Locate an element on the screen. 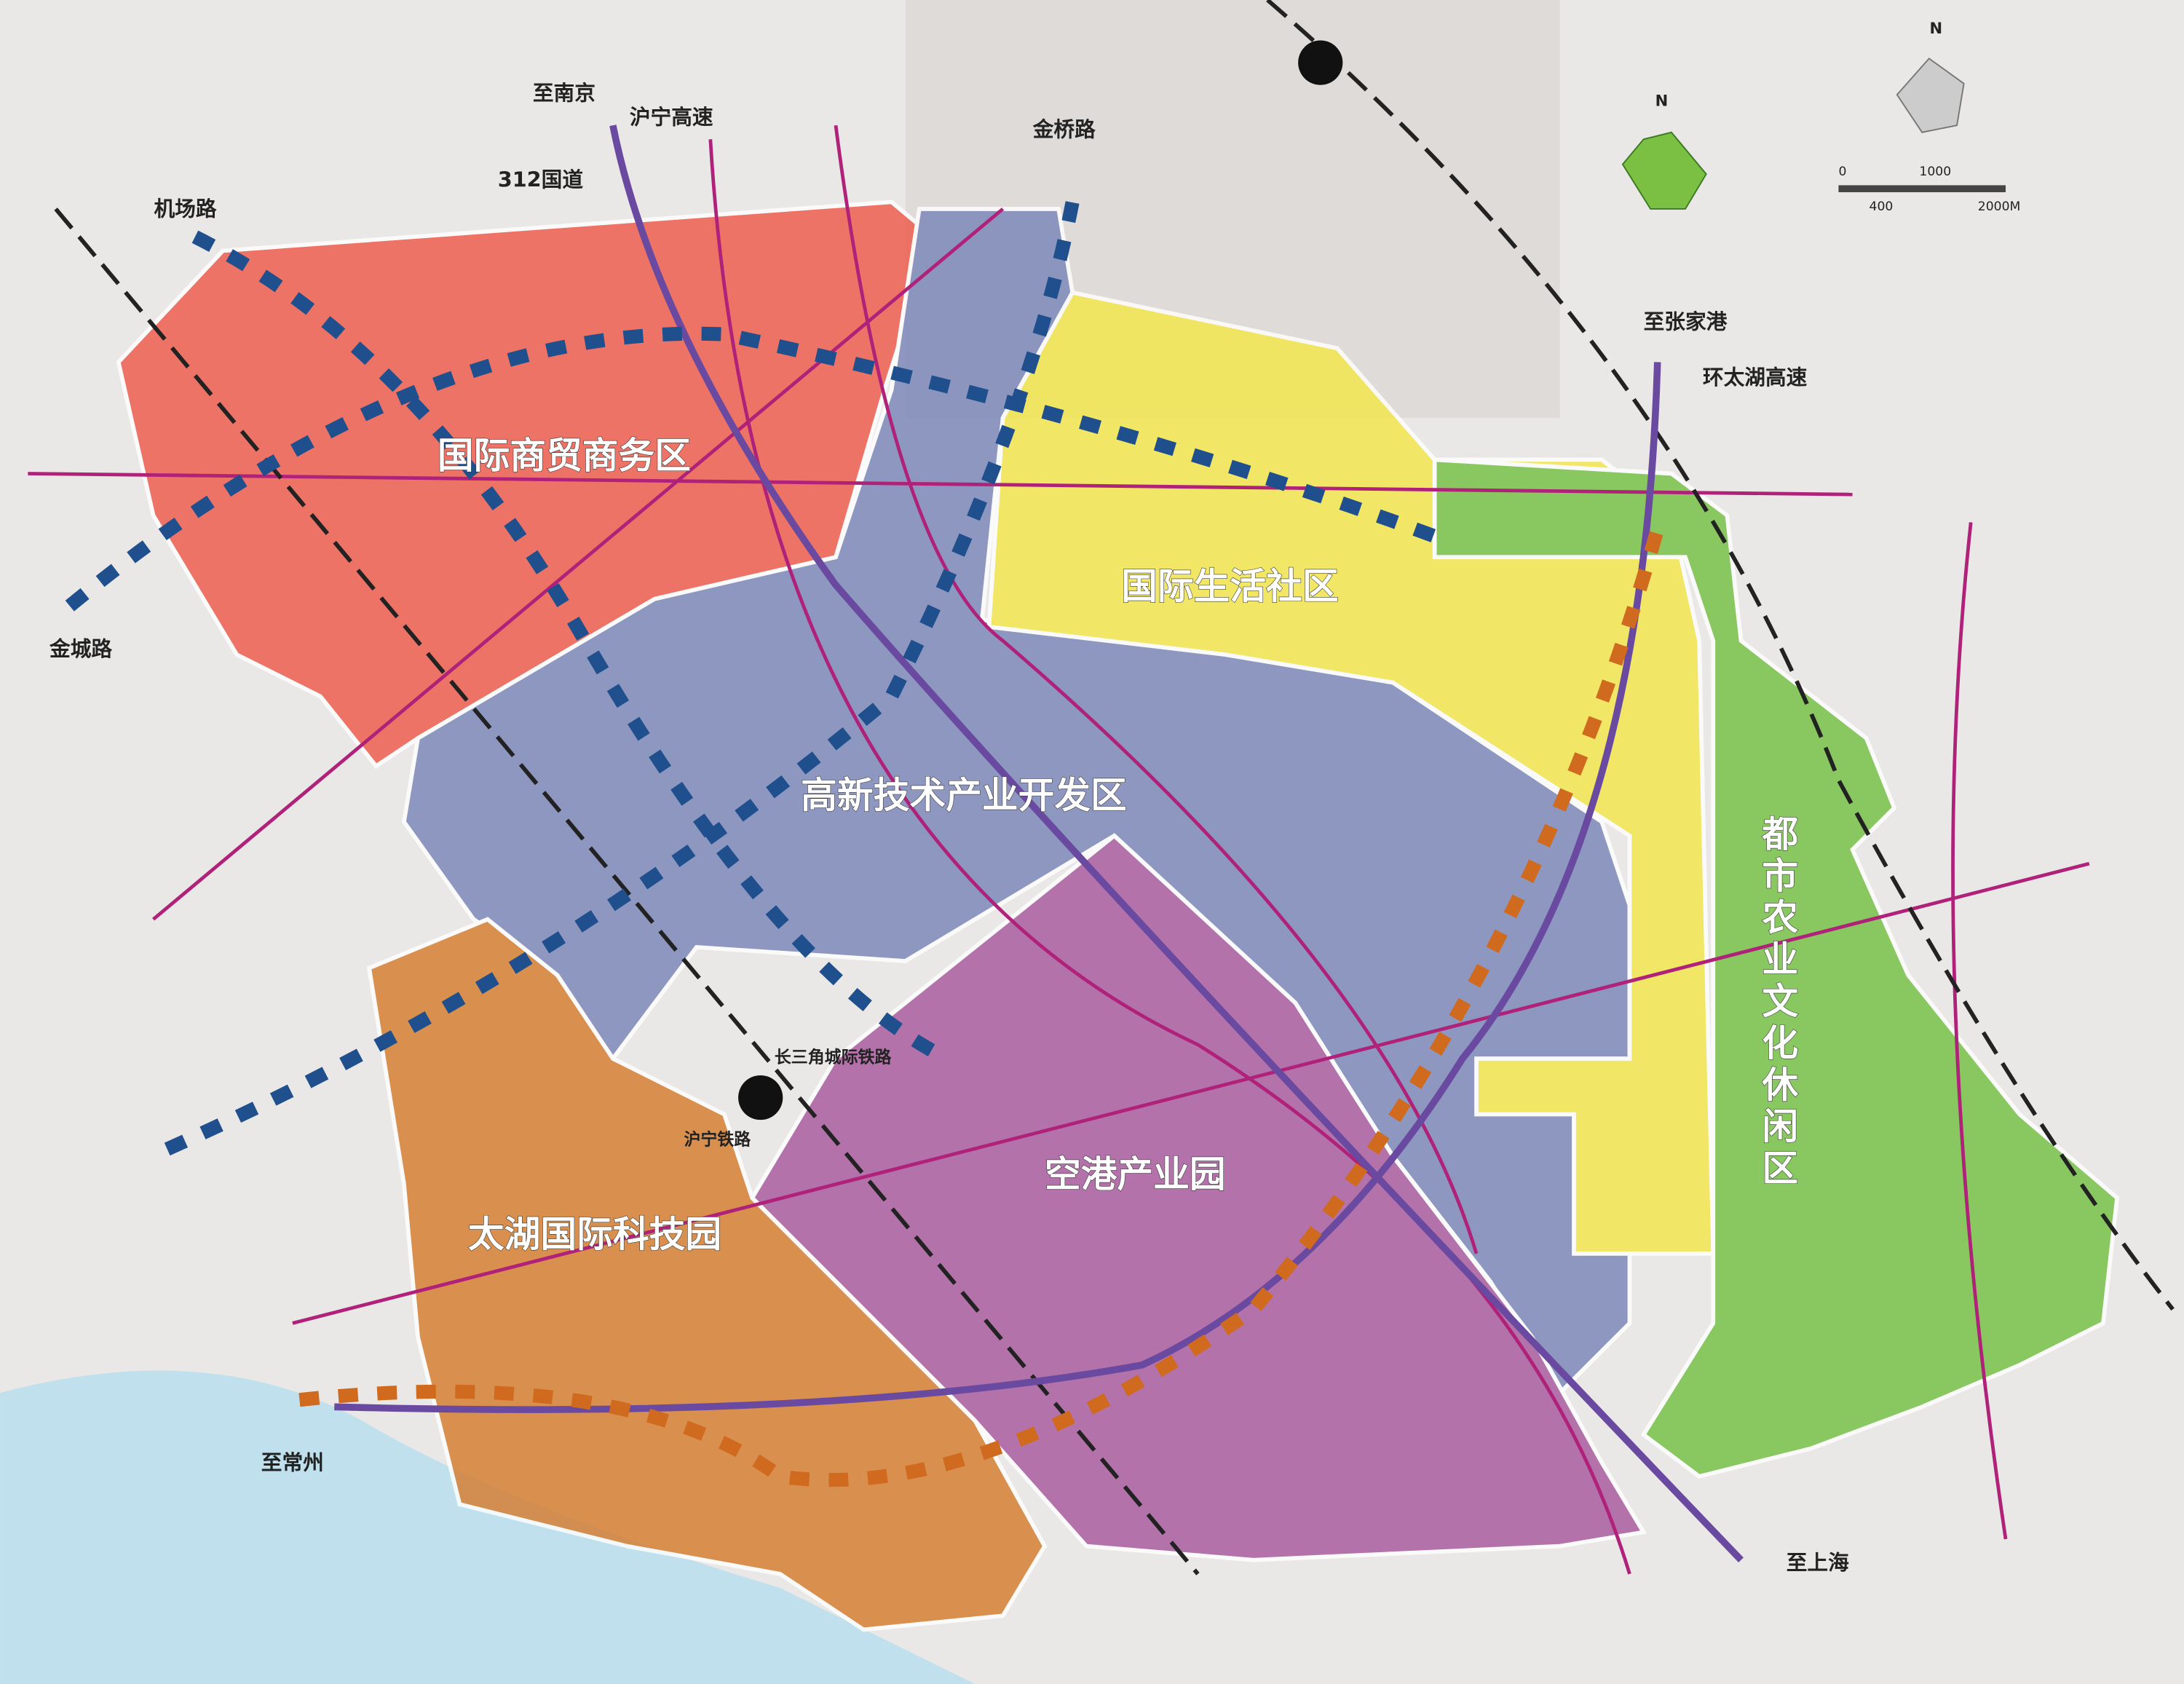 The width and height of the screenshot is (2184, 1684). road-label: 至张家港 is located at coordinates (1686, 321).